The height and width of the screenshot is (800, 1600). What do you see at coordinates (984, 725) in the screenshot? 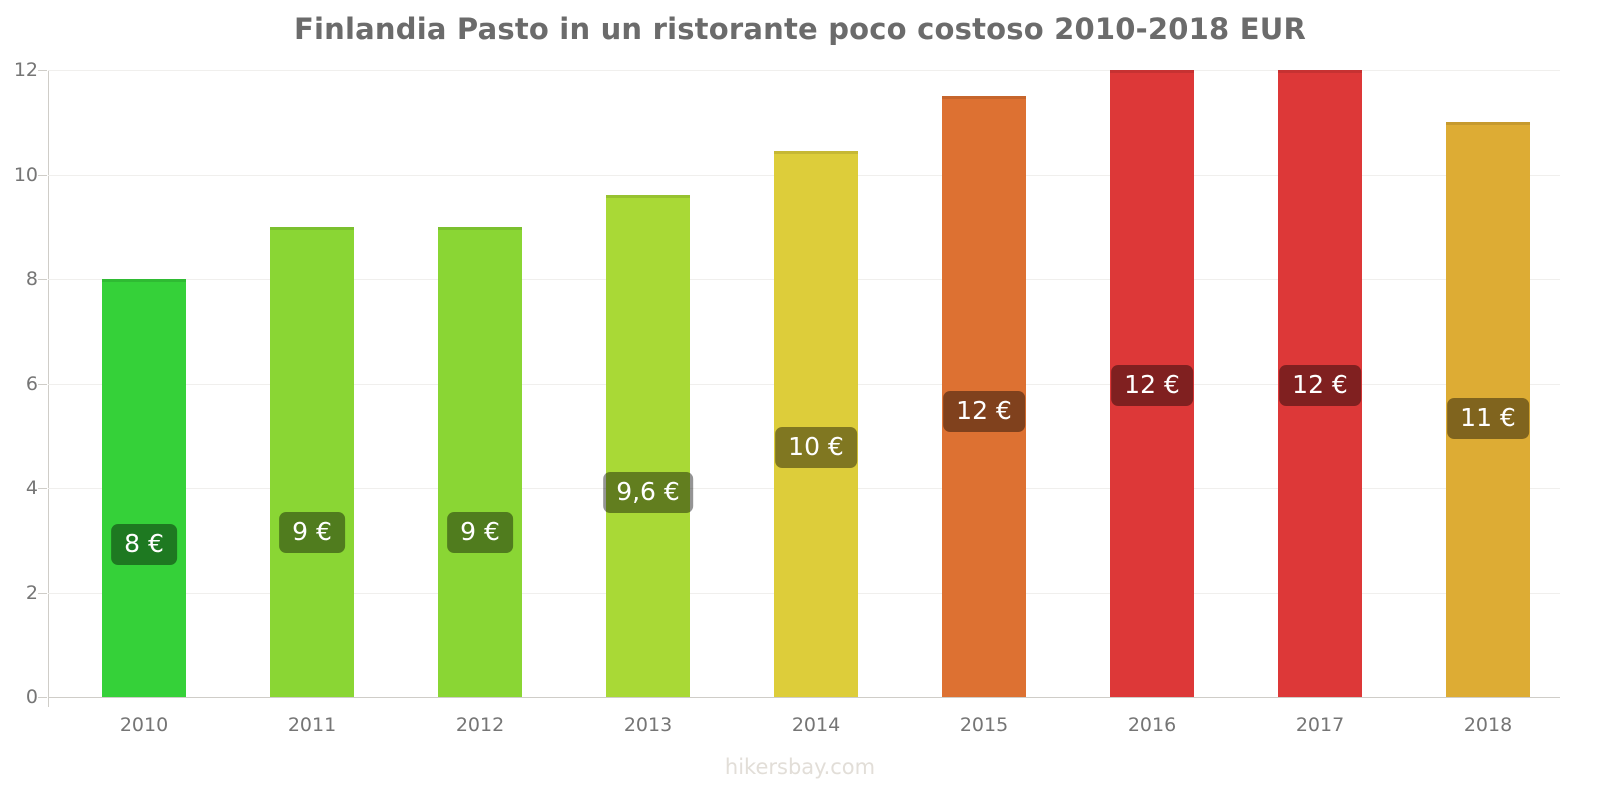
I see `x-axis-tick-label: 2015` at bounding box center [984, 725].